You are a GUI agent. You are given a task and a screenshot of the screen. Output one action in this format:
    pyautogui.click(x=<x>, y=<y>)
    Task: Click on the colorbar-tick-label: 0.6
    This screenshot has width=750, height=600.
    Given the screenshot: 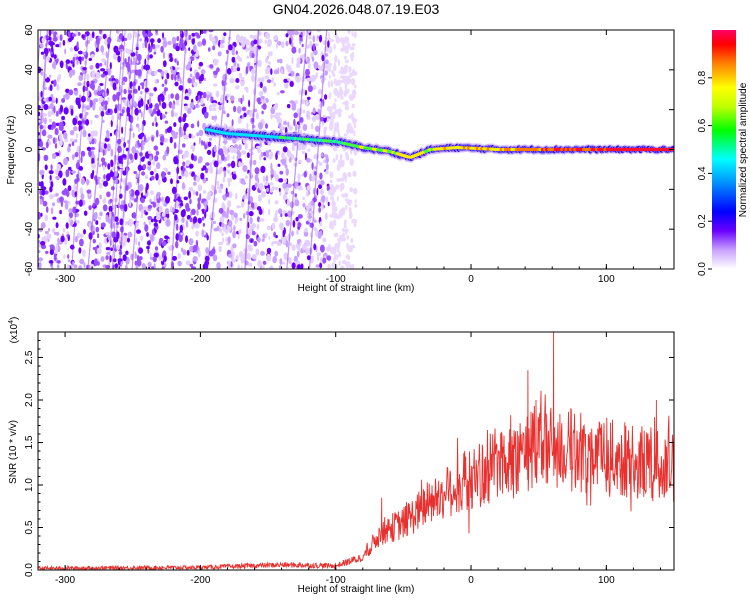 What is the action you would take?
    pyautogui.click(x=702, y=125)
    